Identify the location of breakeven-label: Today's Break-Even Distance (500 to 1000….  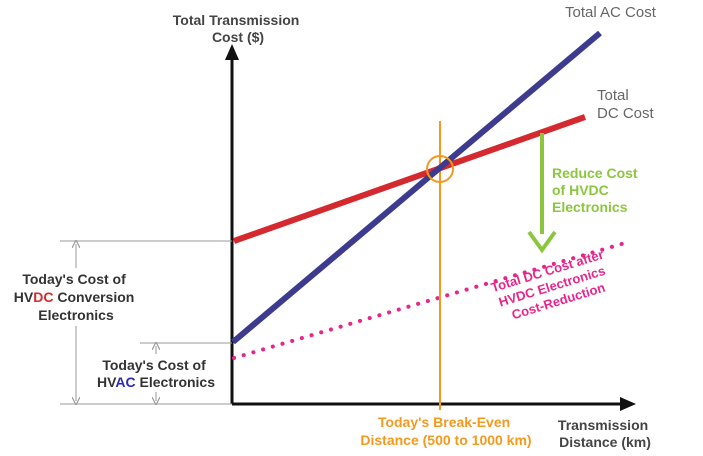
(445, 431).